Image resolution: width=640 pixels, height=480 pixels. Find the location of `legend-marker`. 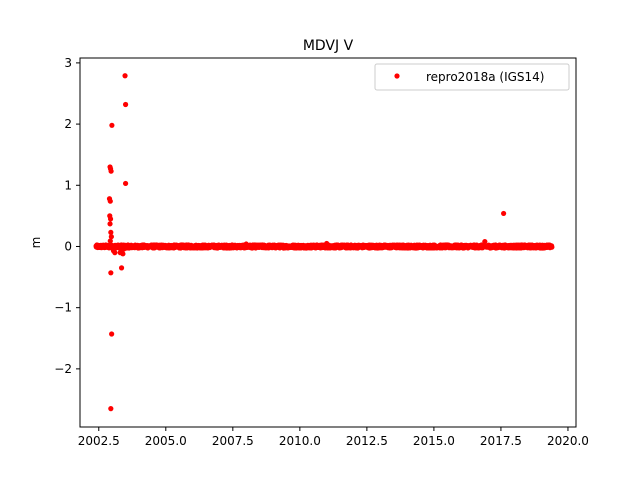

legend-marker is located at coordinates (397, 76).